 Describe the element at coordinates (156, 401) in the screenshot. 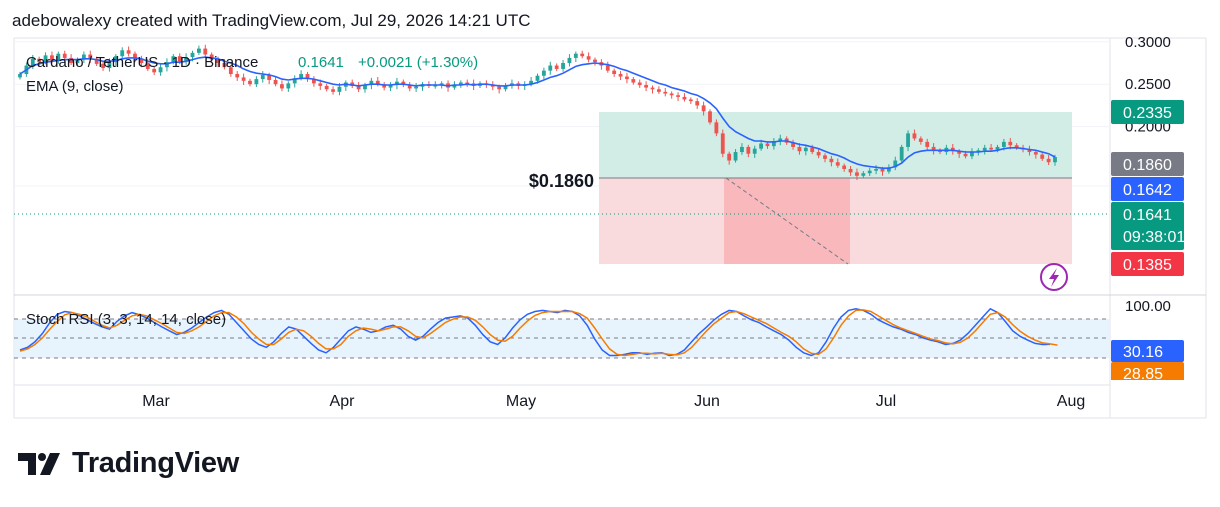

I see `time-tick-label: Mar` at that location.